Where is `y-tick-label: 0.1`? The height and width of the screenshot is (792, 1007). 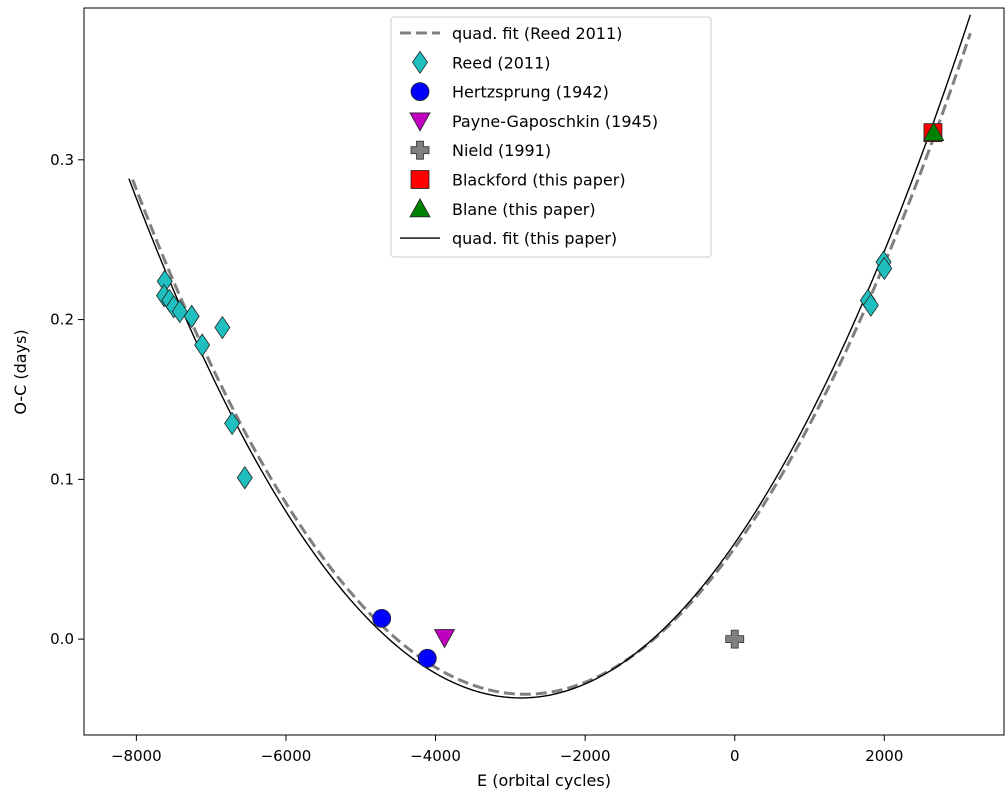 y-tick-label: 0.1 is located at coordinates (62, 479).